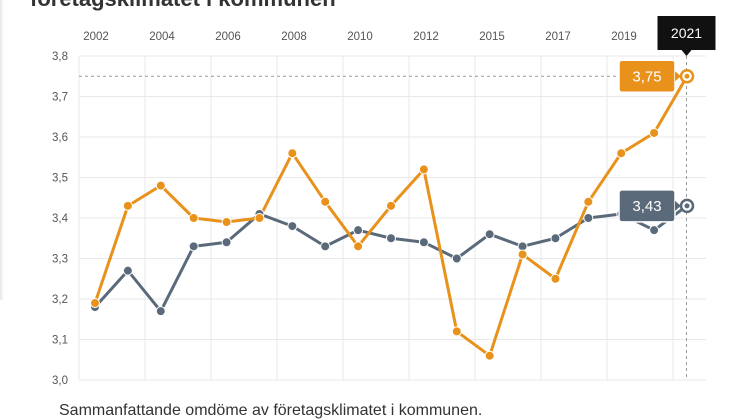 This screenshot has height=420, width=746. I want to click on x-tick-label: 2010, so click(360, 37).